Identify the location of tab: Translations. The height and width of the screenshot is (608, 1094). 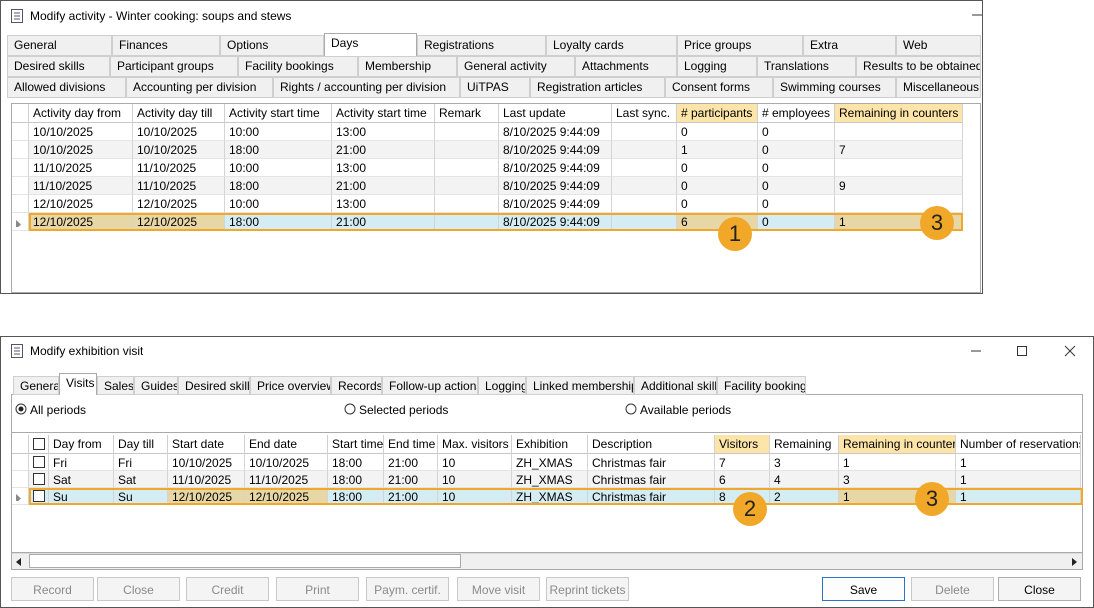
(806, 66).